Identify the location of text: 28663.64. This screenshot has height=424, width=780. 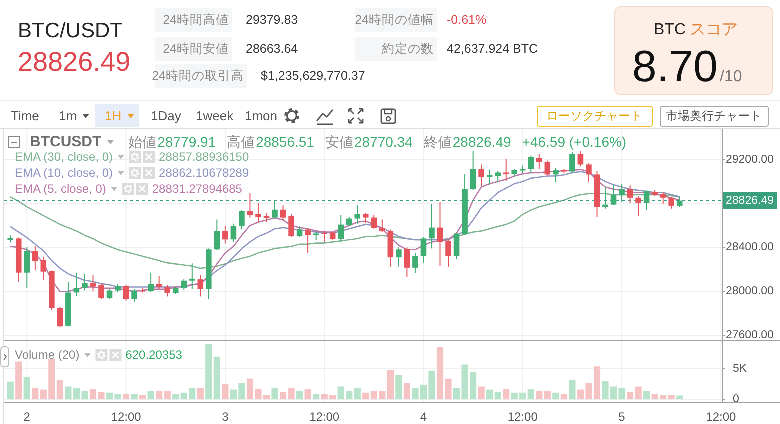
(272, 49).